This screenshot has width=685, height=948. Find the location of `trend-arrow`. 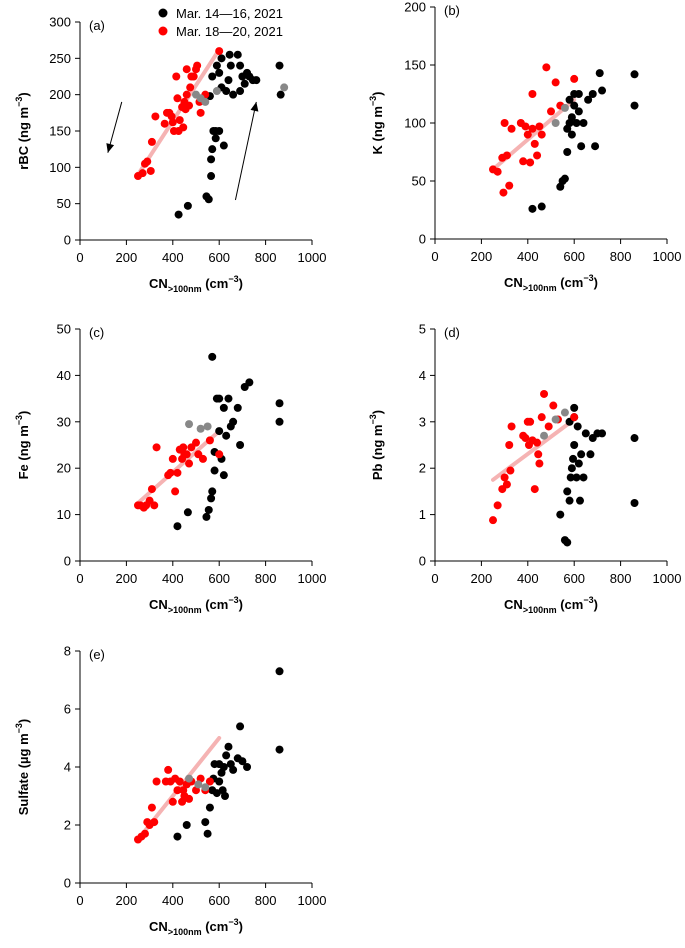

trend-arrow is located at coordinates (114, 127).